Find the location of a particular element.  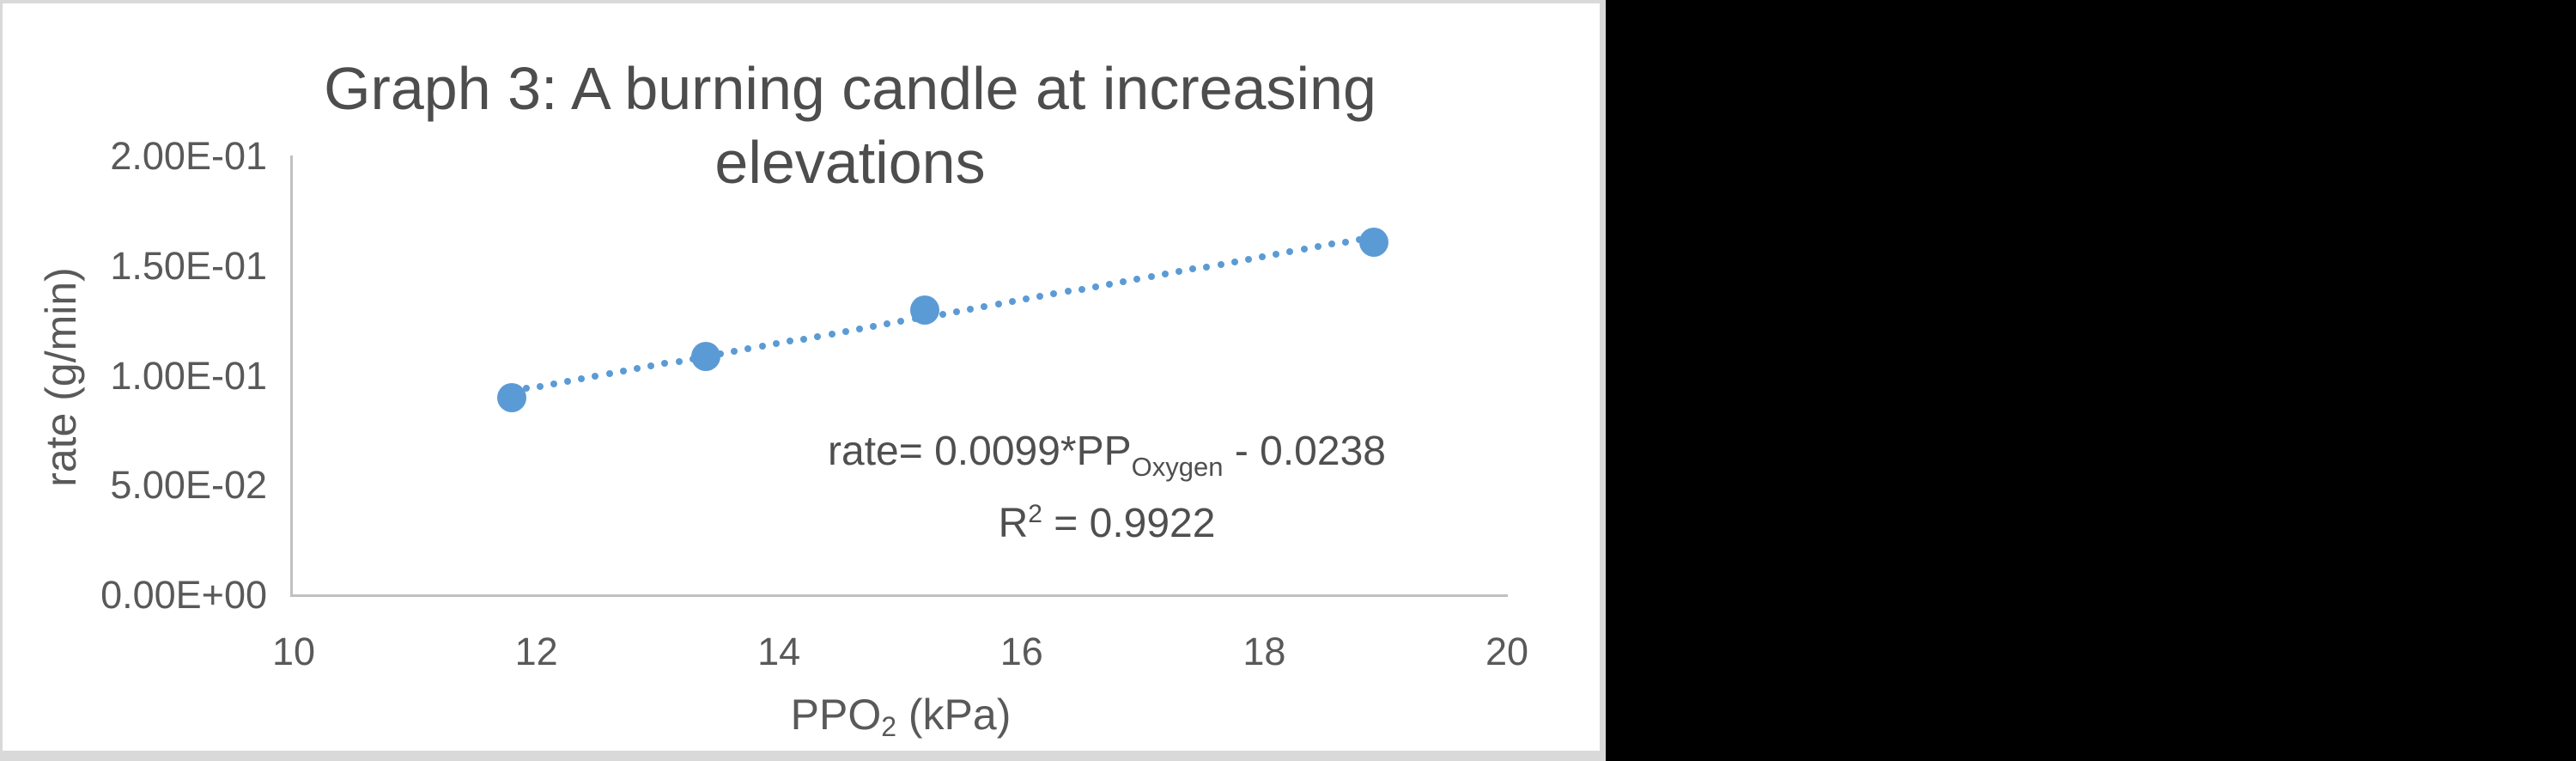

y-tick-label: 0.00E+00 is located at coordinates (183, 595).